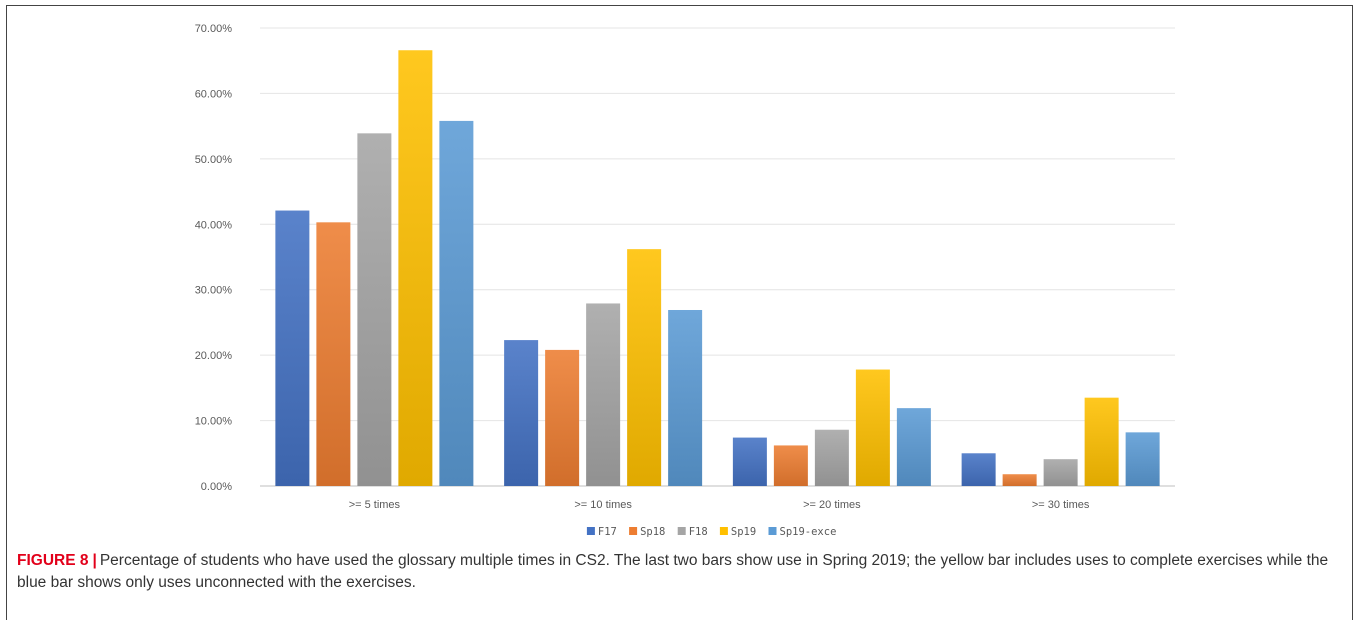  Describe the element at coordinates (214, 225) in the screenshot. I see `y-tick-label: 40.00%` at that location.